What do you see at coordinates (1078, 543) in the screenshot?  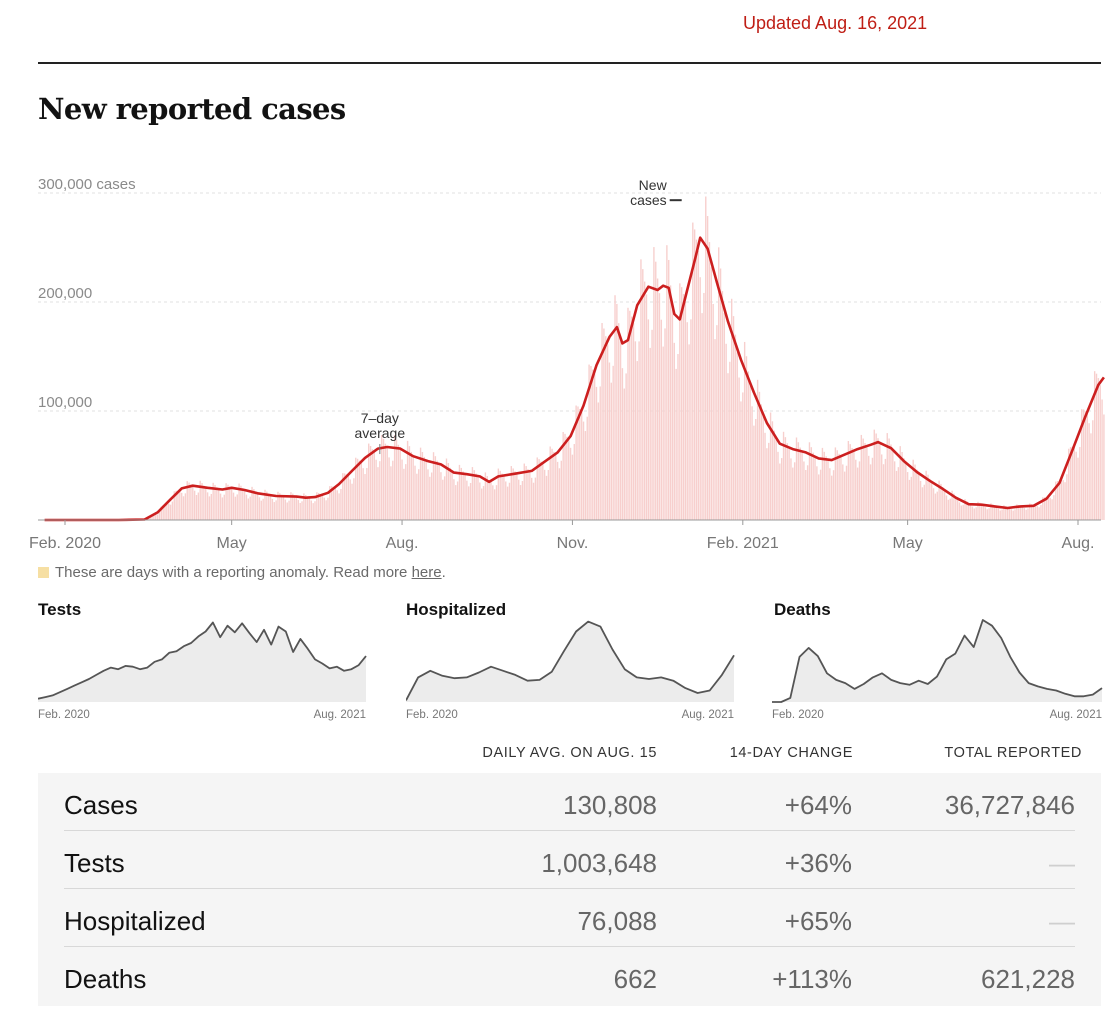 I see `x-tick-label: Aug.` at bounding box center [1078, 543].